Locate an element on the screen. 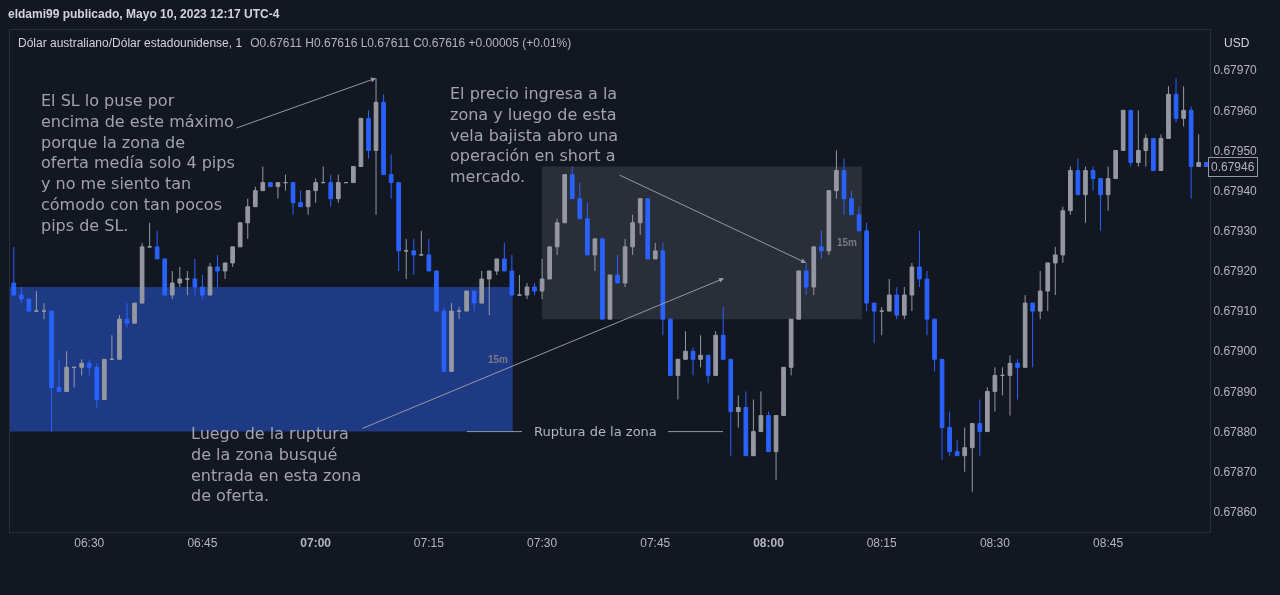 The width and height of the screenshot is (1280, 595). x-tick-label: 08:30 is located at coordinates (995, 543).